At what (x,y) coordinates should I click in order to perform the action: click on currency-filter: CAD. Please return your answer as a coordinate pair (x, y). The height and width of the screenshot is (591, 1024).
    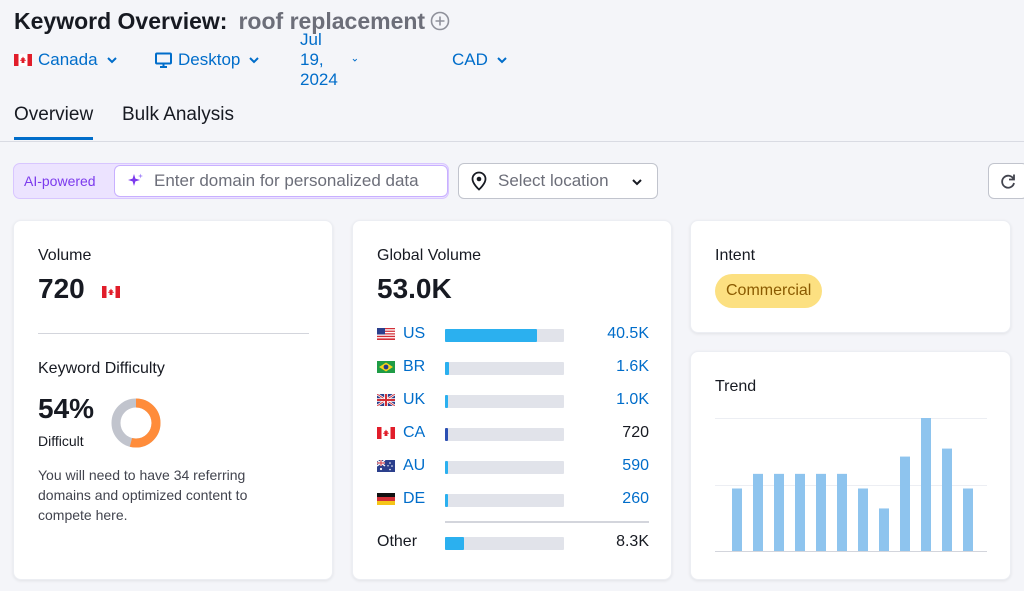
    Looking at the image, I should click on (480, 60).